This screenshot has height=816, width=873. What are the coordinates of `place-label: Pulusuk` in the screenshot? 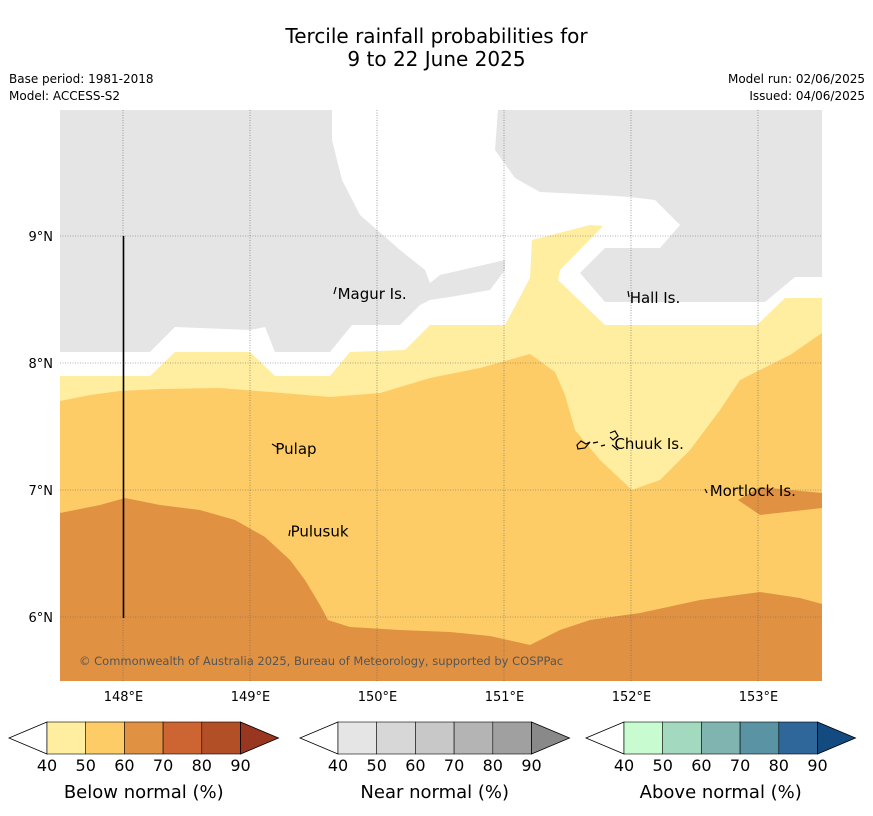 It's located at (320, 532).